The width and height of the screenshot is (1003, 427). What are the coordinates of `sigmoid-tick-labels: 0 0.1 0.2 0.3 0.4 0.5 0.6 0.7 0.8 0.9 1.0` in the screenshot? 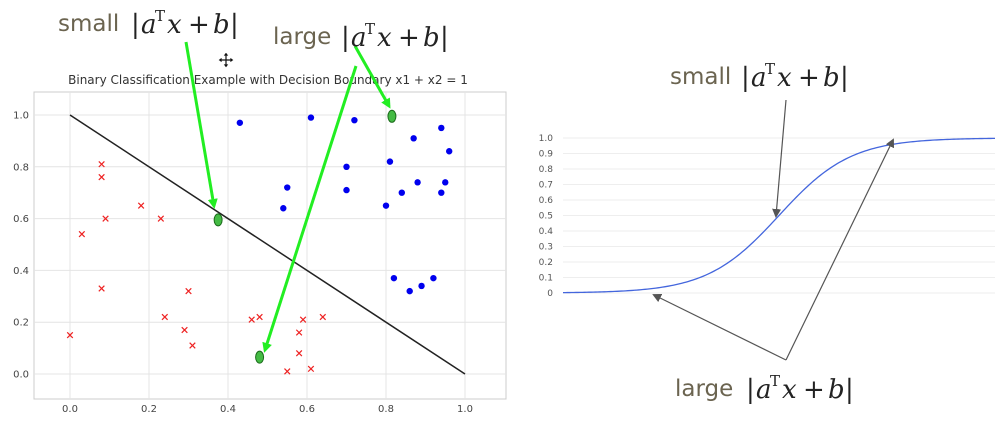 It's located at (546, 216).